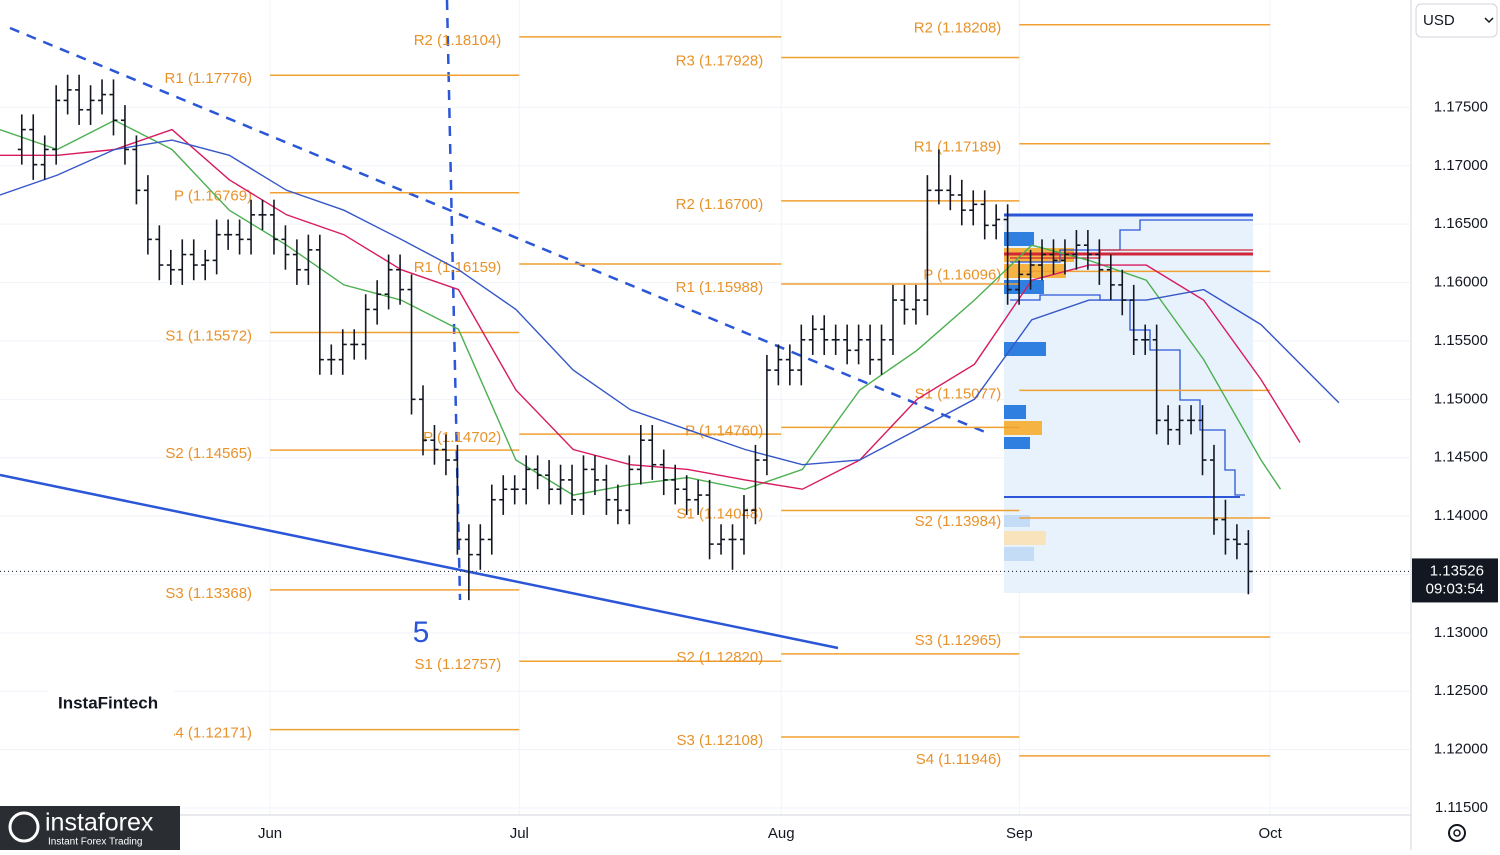 Image resolution: width=1500 pixels, height=855 pixels. I want to click on pivot-label: S2 (1.12820), so click(719, 657).